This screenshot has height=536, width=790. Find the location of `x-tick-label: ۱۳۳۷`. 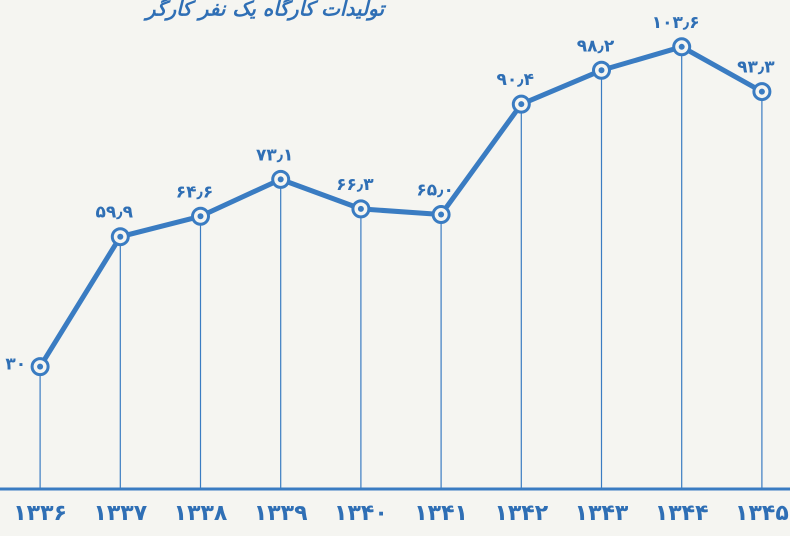

x-tick-label: ۱۳۳۷ is located at coordinates (120, 513).